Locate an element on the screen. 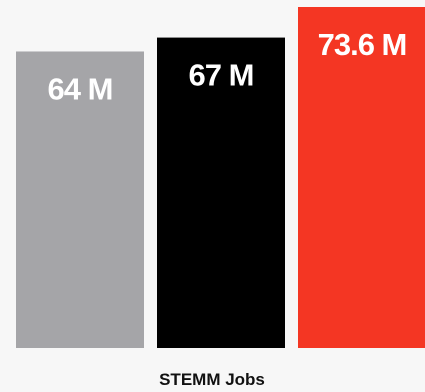 This screenshot has height=392, width=425. bar-value-label-1: 64 M is located at coordinates (80, 88).